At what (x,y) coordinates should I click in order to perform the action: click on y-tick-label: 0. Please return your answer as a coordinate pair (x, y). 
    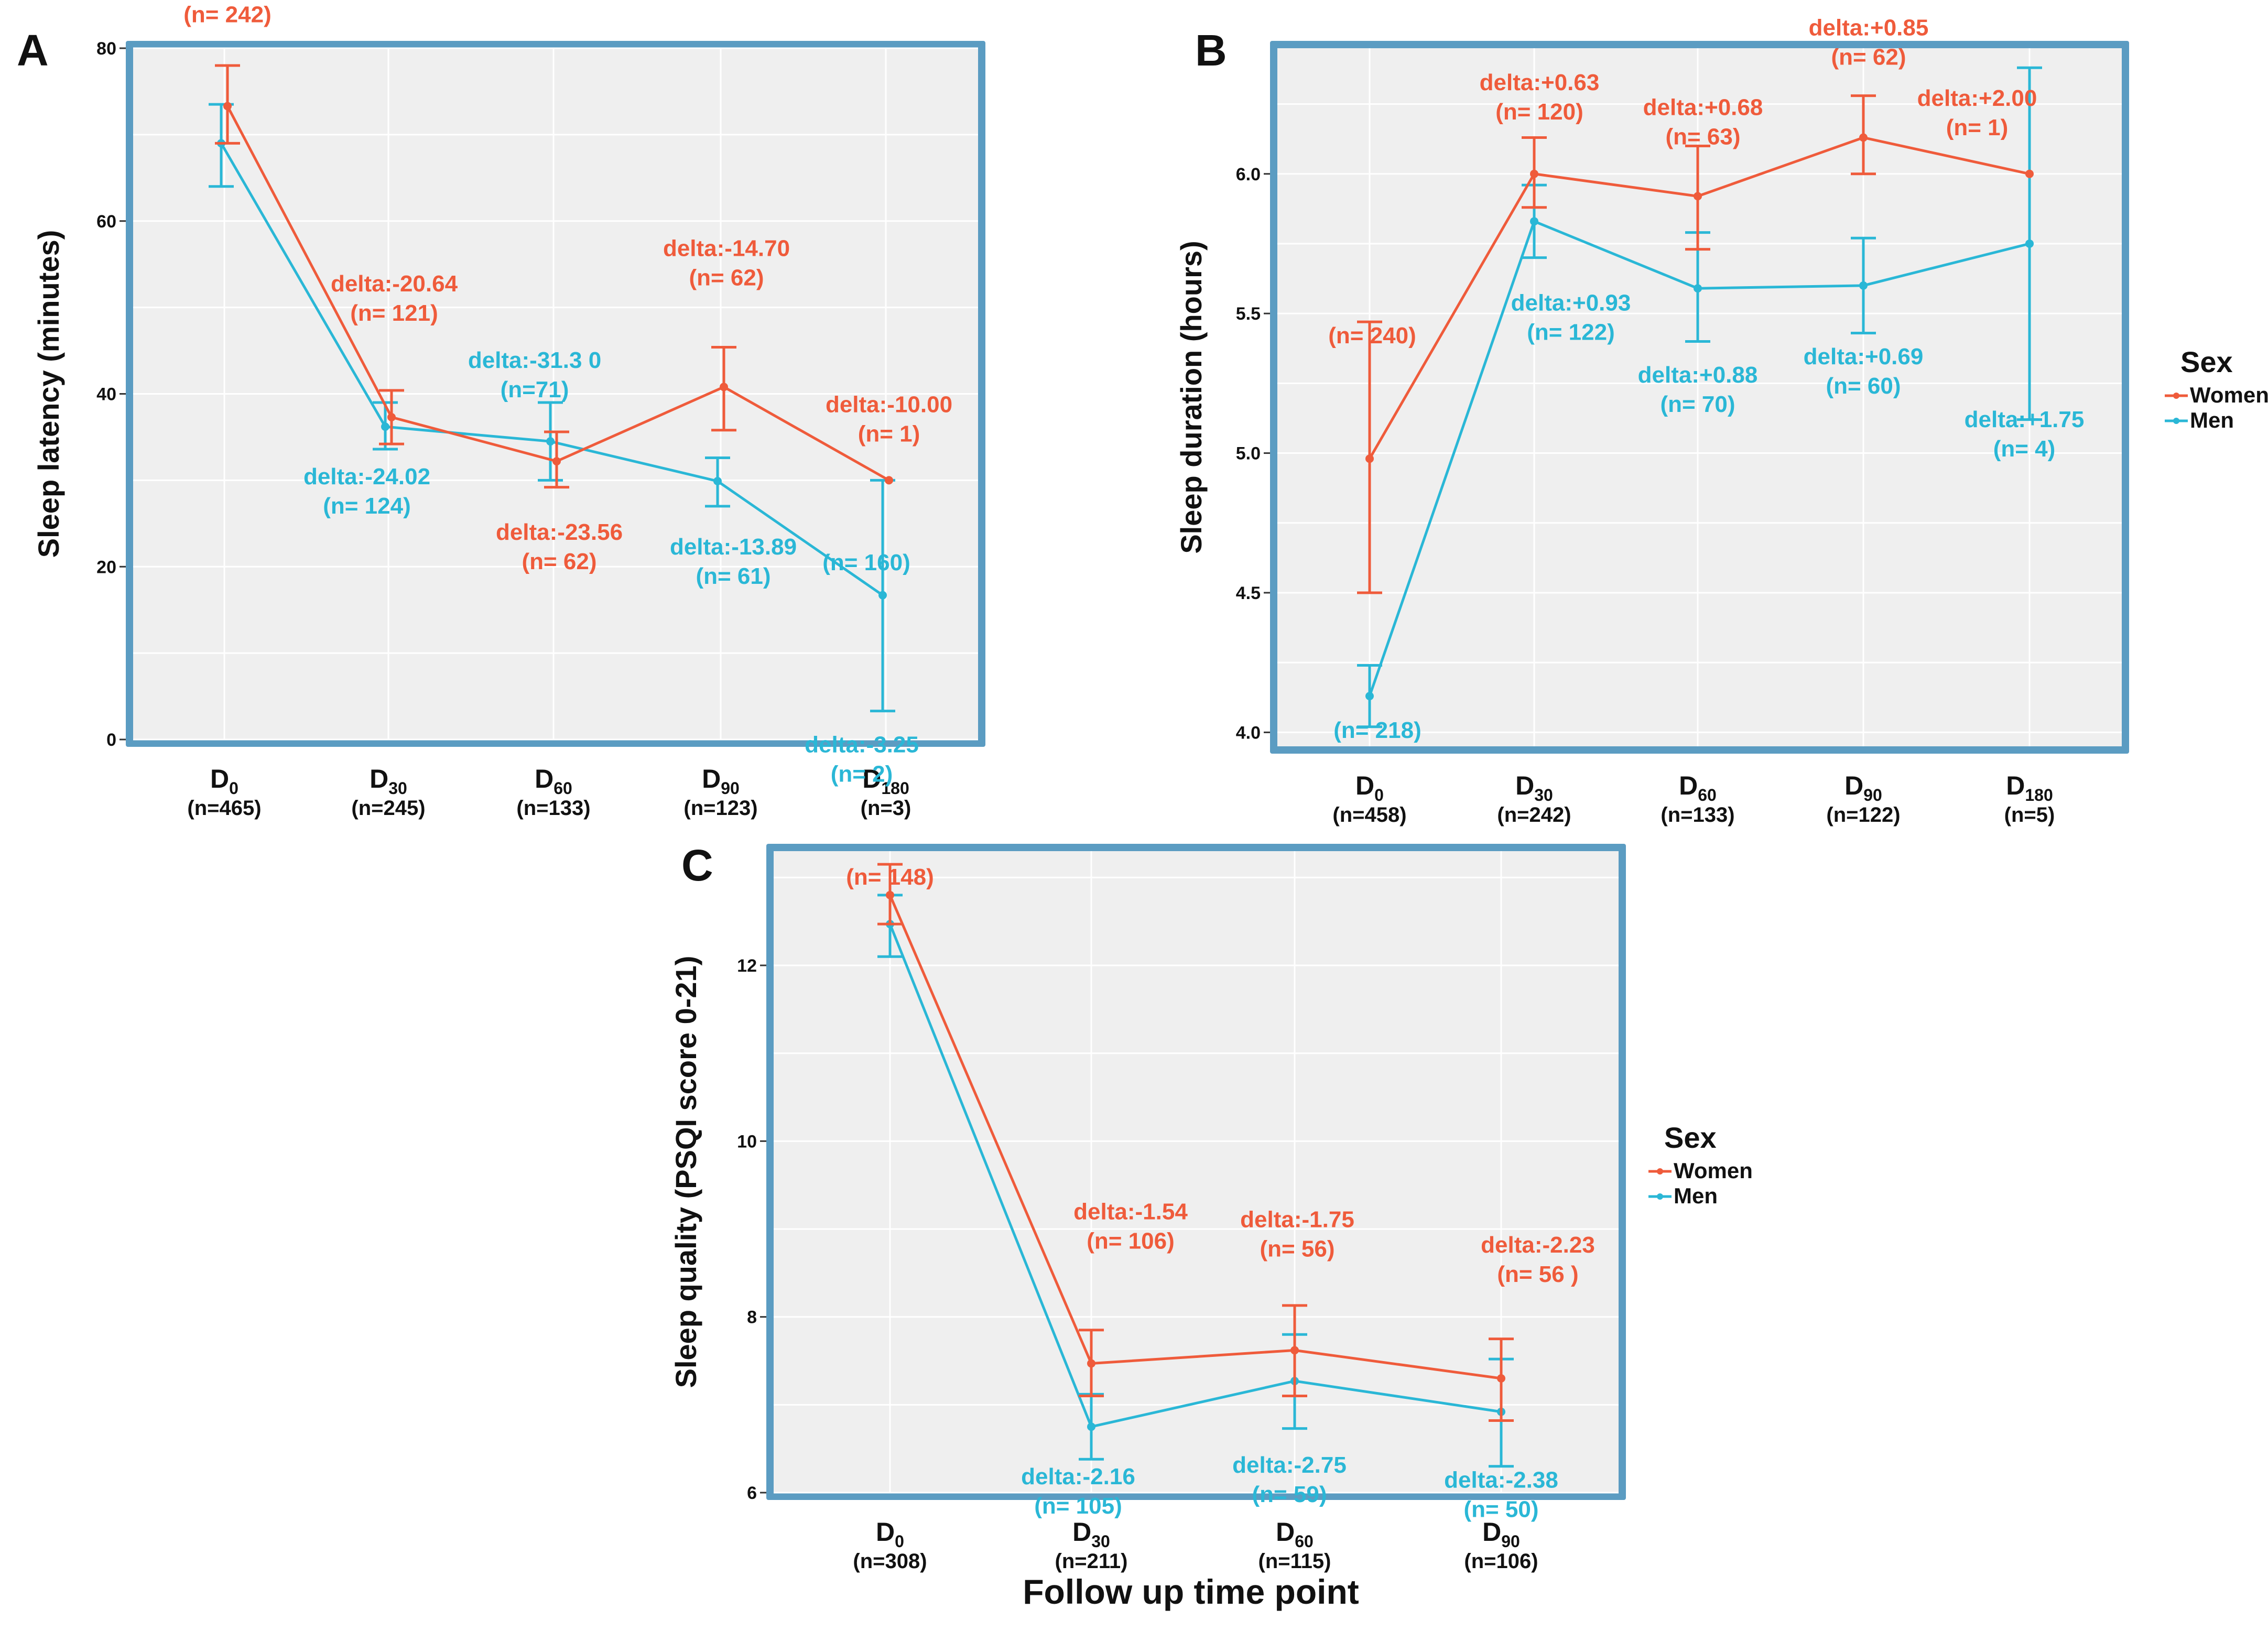
    Looking at the image, I should click on (111, 740).